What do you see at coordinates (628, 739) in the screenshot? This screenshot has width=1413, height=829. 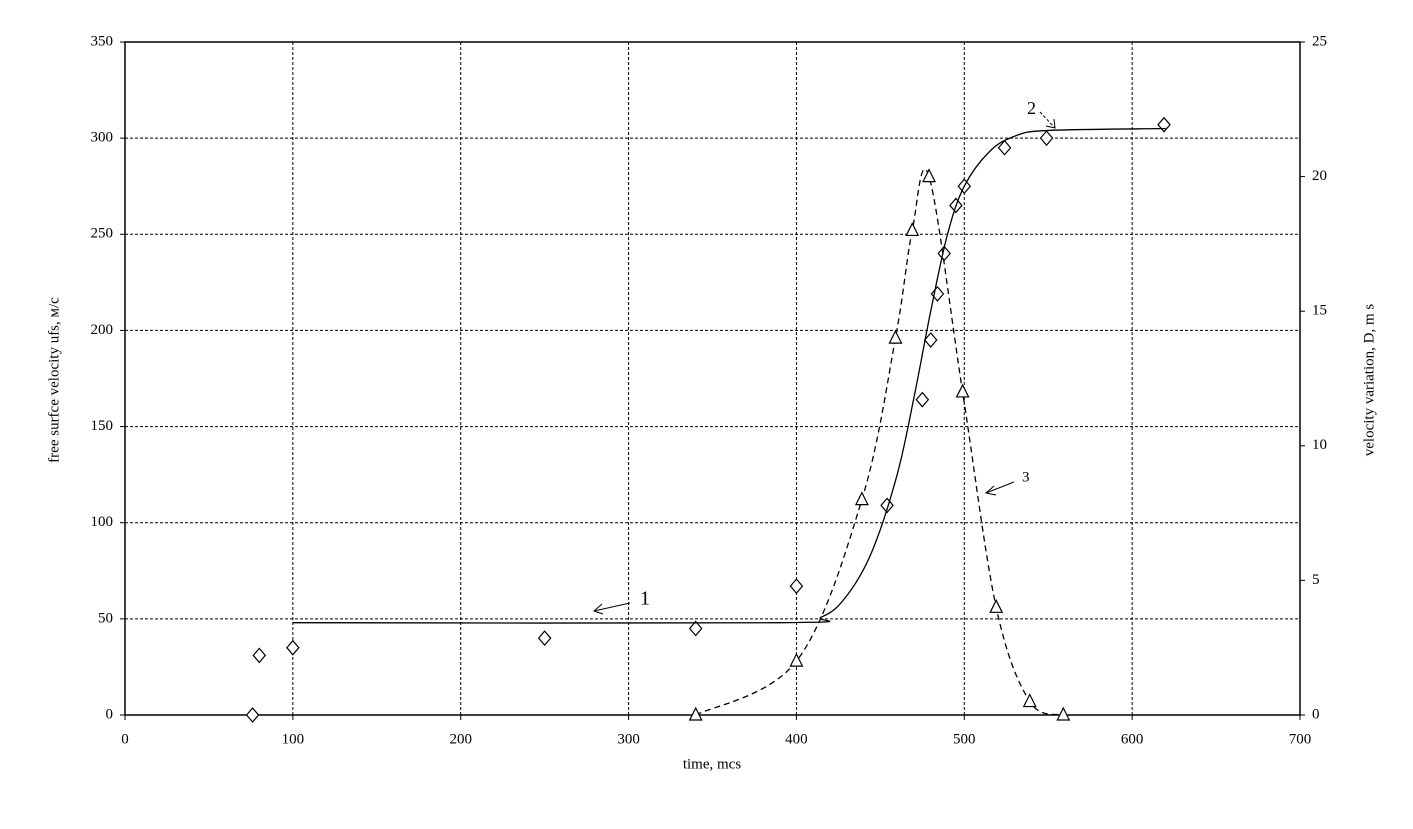 I see `x-tick-label: 300` at bounding box center [628, 739].